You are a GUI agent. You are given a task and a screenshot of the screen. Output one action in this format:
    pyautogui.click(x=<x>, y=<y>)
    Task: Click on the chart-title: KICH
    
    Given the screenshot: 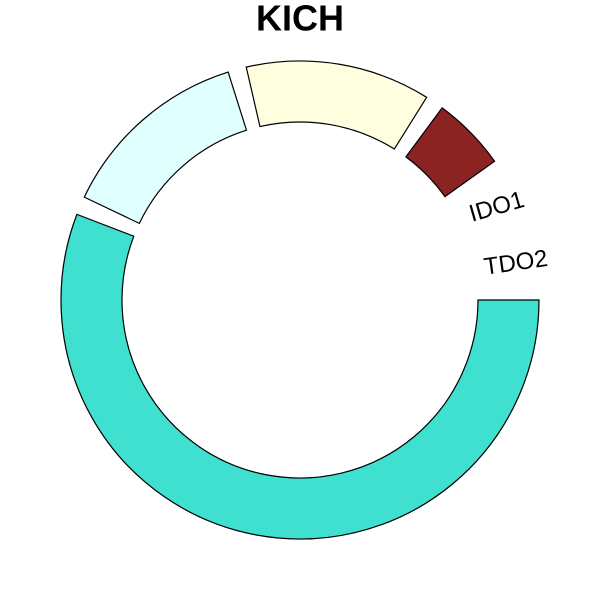 What is the action you would take?
    pyautogui.click(x=300, y=19)
    